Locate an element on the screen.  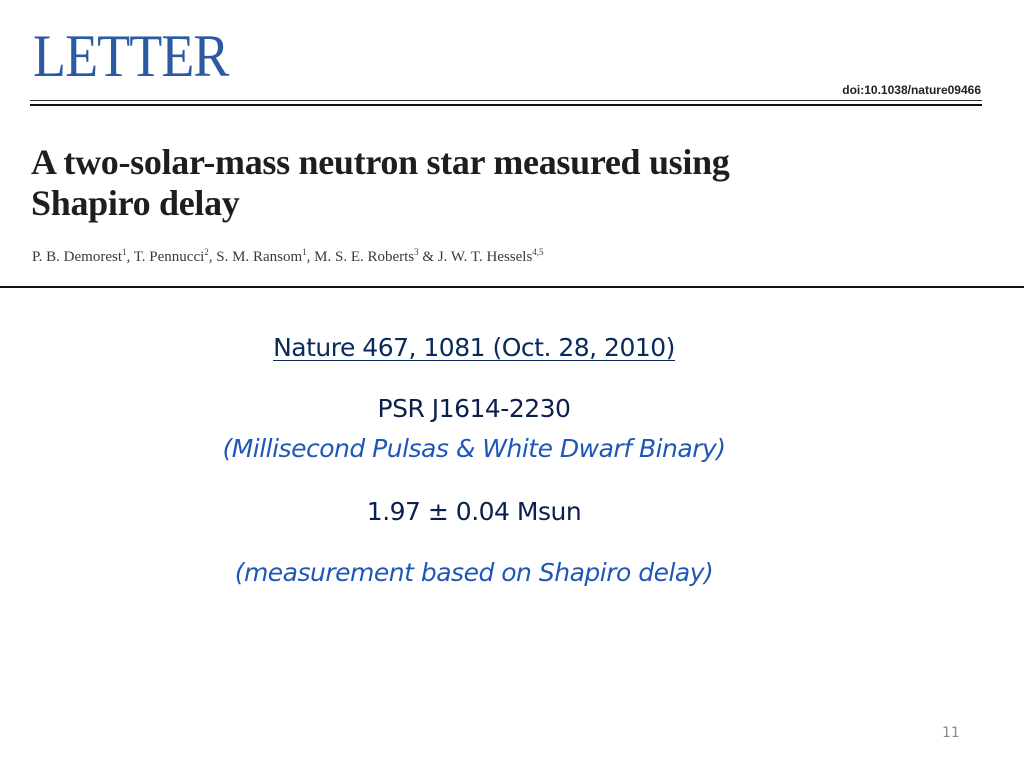
page-number: 11 is located at coordinates (951, 733).